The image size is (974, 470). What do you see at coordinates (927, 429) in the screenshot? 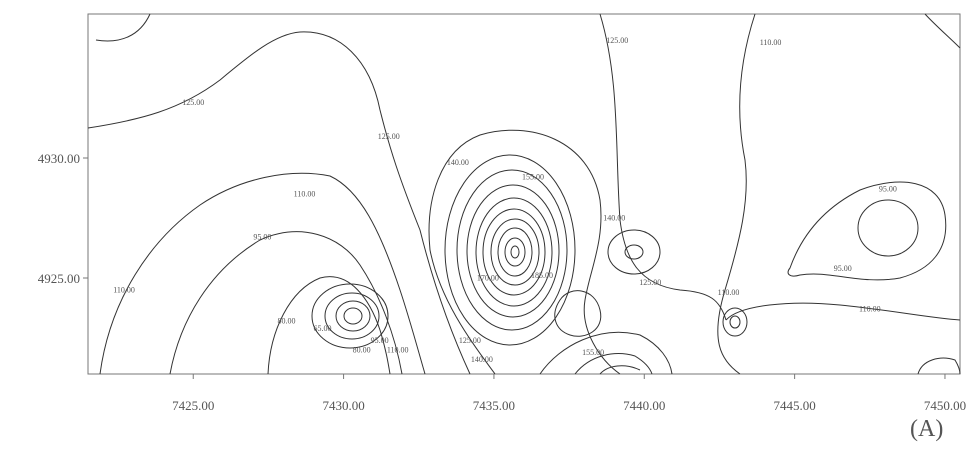
I see `panel-label: (A)` at bounding box center [927, 429].